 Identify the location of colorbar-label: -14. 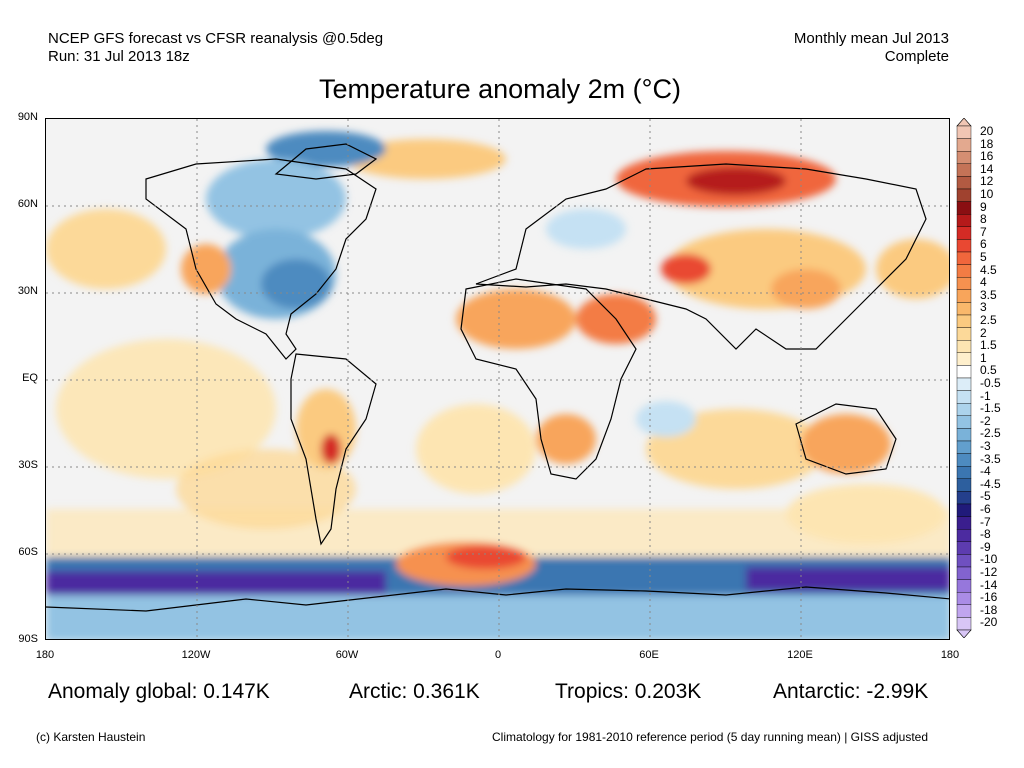
(989, 584).